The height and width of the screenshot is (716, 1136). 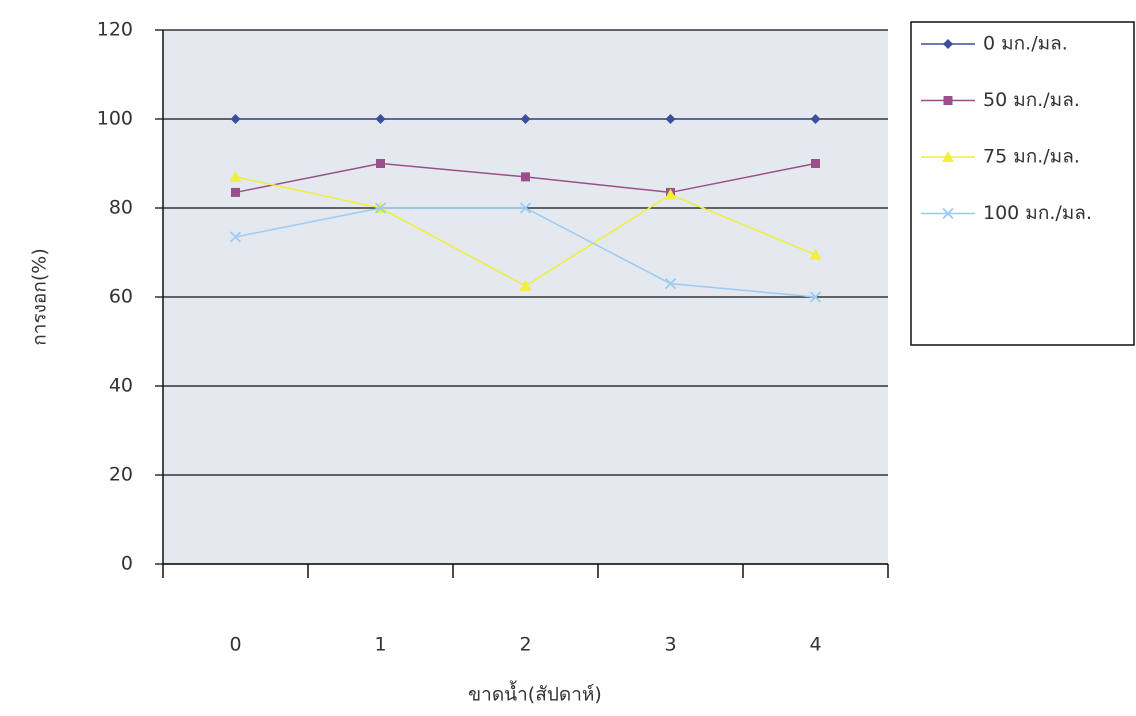 I want to click on legend-label: 75 มก./มล., so click(x=1031, y=157).